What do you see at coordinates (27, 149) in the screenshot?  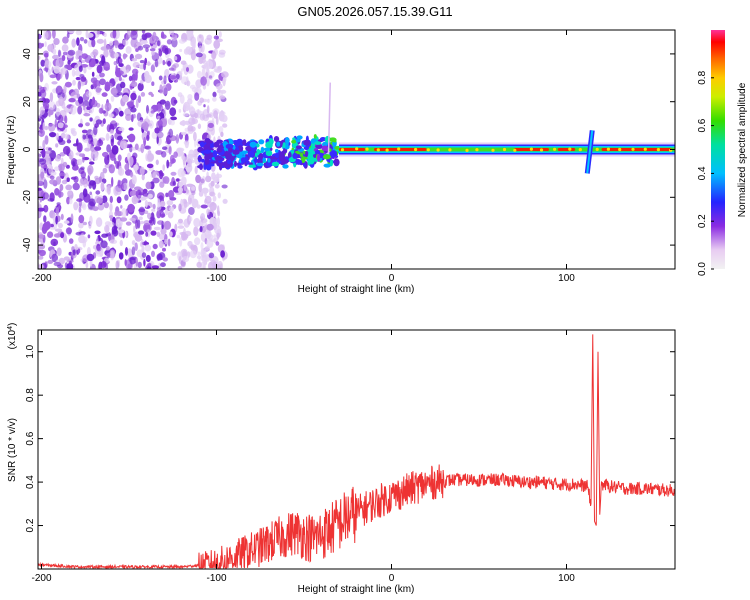 I see `y-tick-label: 0` at bounding box center [27, 149].